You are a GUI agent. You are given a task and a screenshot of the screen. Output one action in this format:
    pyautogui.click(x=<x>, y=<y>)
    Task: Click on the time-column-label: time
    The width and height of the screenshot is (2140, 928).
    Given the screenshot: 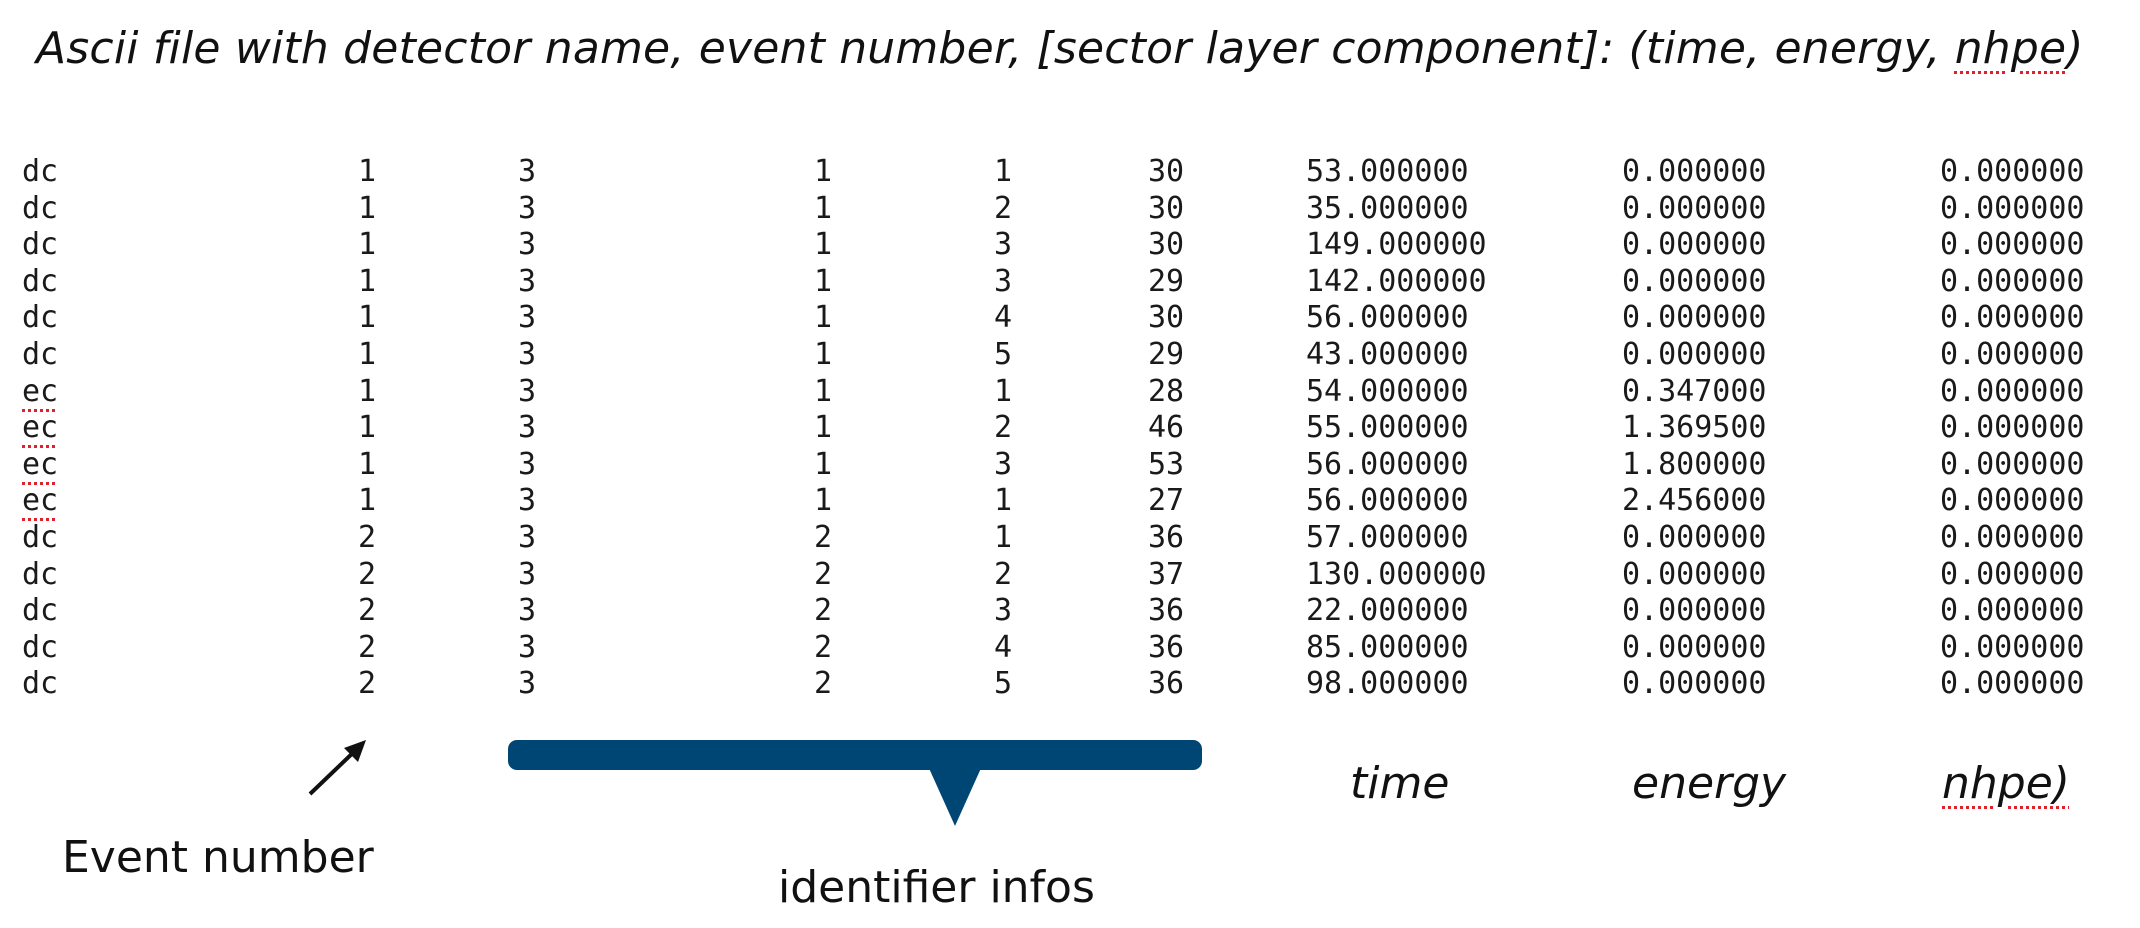 What is the action you would take?
    pyautogui.click(x=1400, y=783)
    